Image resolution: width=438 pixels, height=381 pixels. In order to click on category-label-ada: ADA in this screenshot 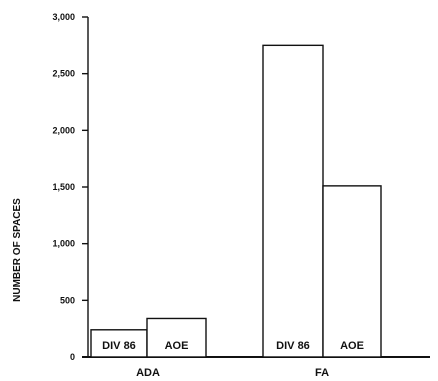, I will do `click(148, 373)`.